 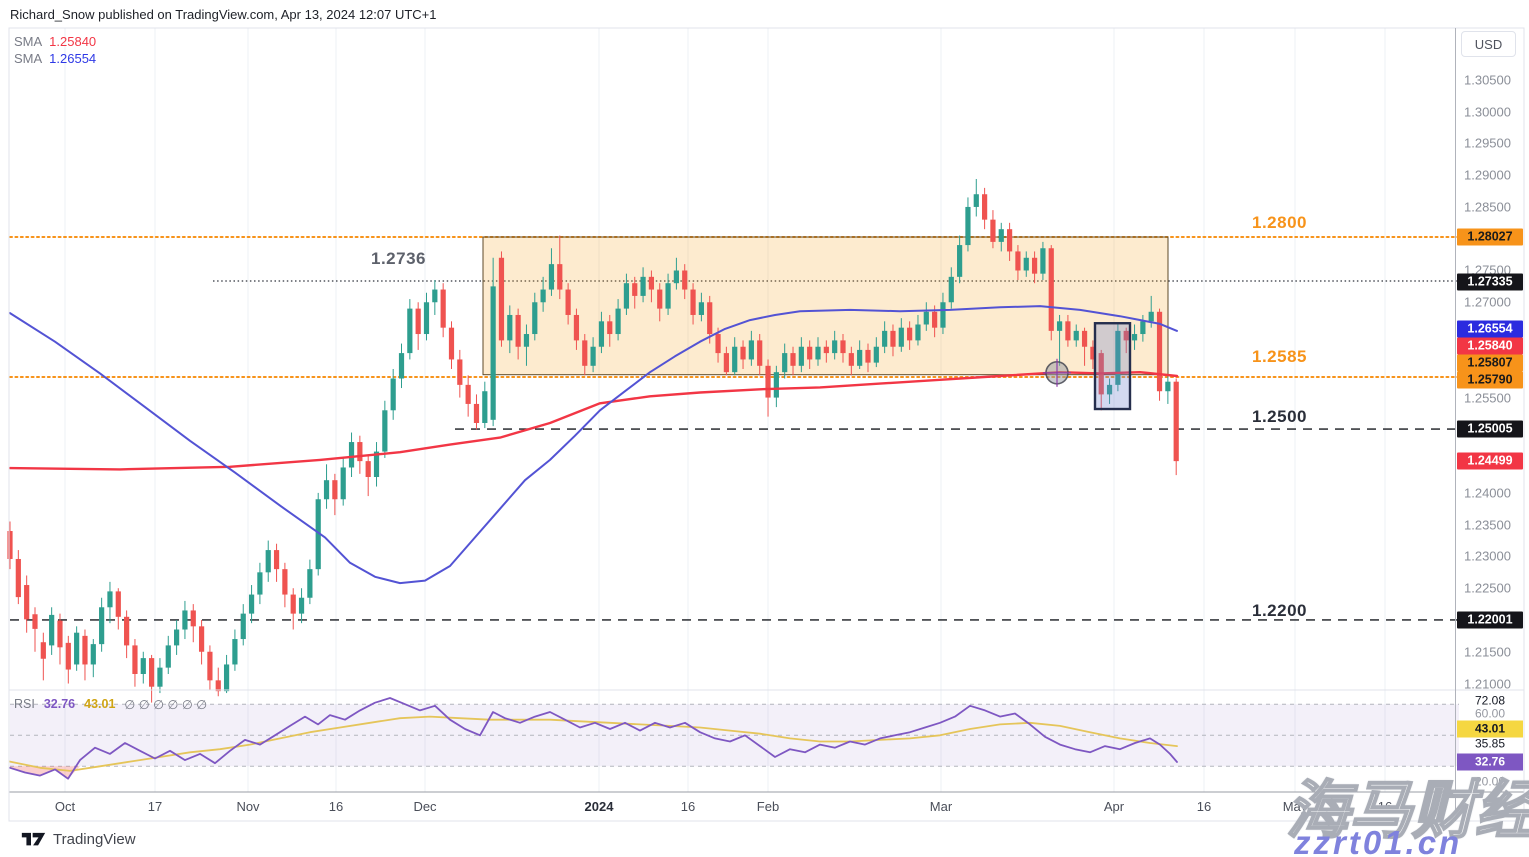 What do you see at coordinates (28, 58) in the screenshot?
I see `sma-slow-label: SMA` at bounding box center [28, 58].